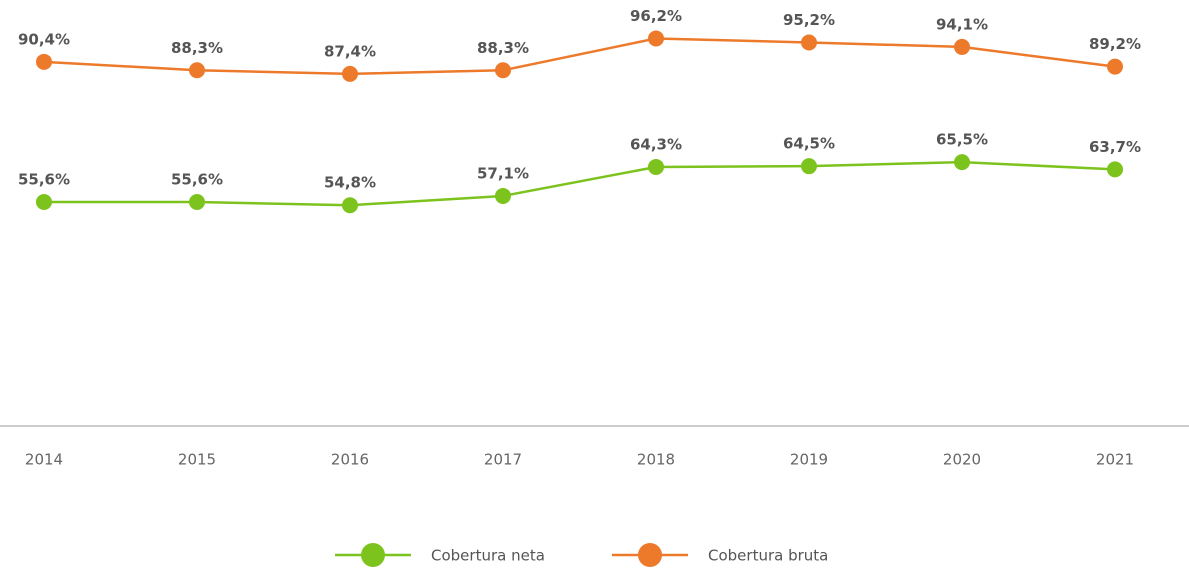 Image resolution: width=1189 pixels, height=571 pixels. What do you see at coordinates (44, 39) in the screenshot?
I see `value-label: 90,4%` at bounding box center [44, 39].